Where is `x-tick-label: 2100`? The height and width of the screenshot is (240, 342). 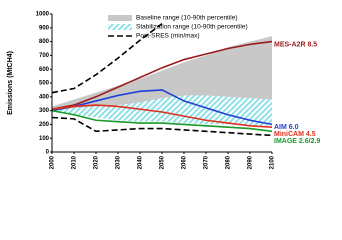 x-tick-label: 2100 is located at coordinates (273, 162).